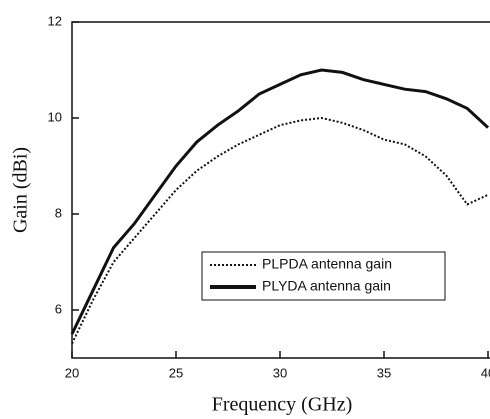 The image size is (490, 419). What do you see at coordinates (280, 372) in the screenshot?
I see `x-tick-label: 30` at bounding box center [280, 372].